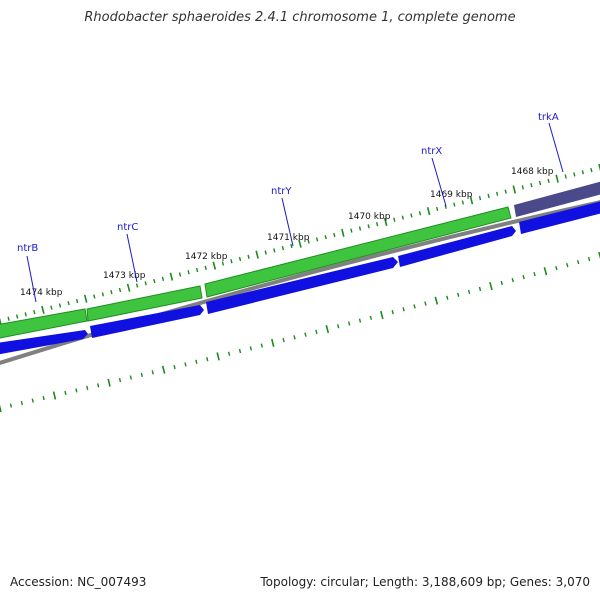 The width and height of the screenshot is (600, 600). I want to click on gene-label-trkA: trkA, so click(548, 117).